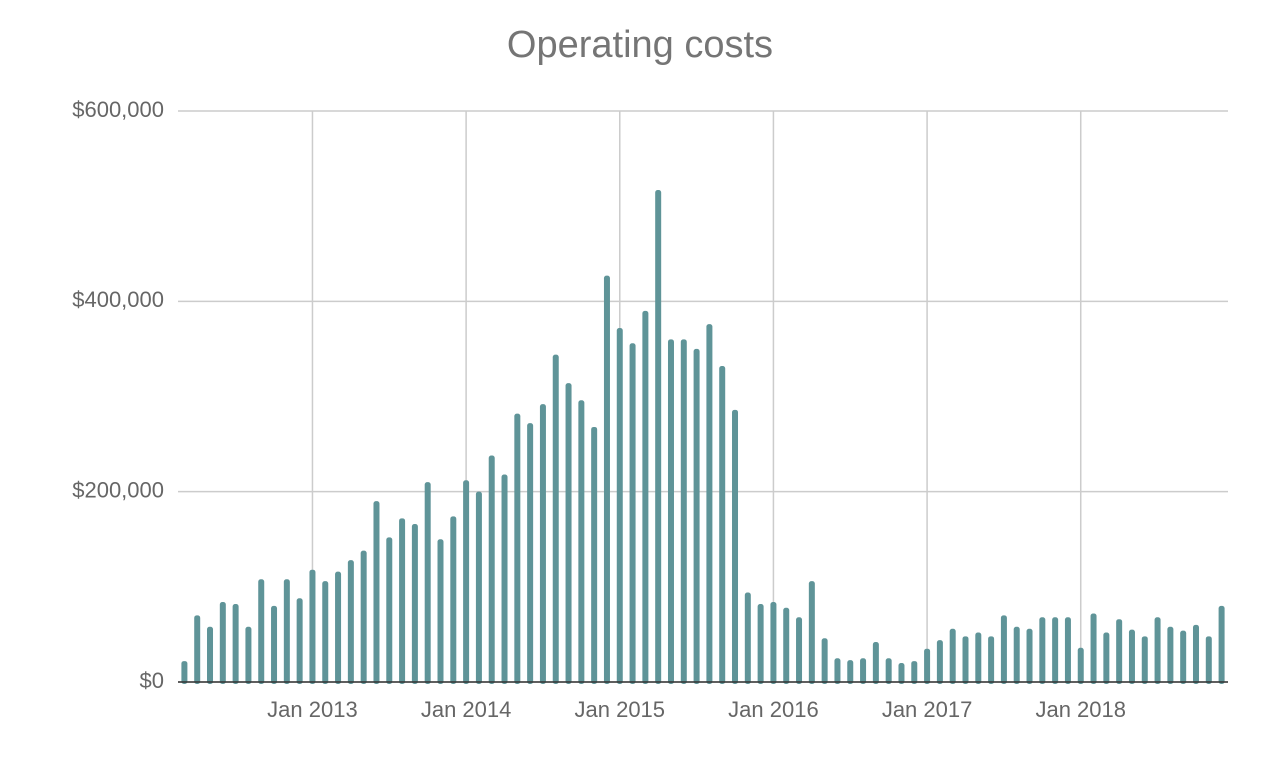 This screenshot has width=1278, height=766. I want to click on x-tick-label: Jan 2016, so click(773, 709).